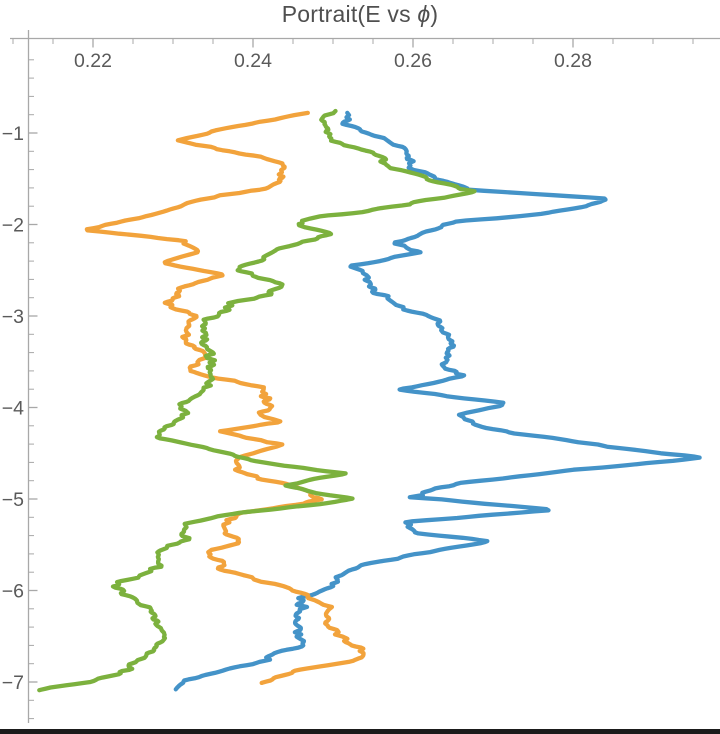 The height and width of the screenshot is (734, 720). What do you see at coordinates (13, 500) in the screenshot?
I see `left-axis-tick-label: −5` at bounding box center [13, 500].